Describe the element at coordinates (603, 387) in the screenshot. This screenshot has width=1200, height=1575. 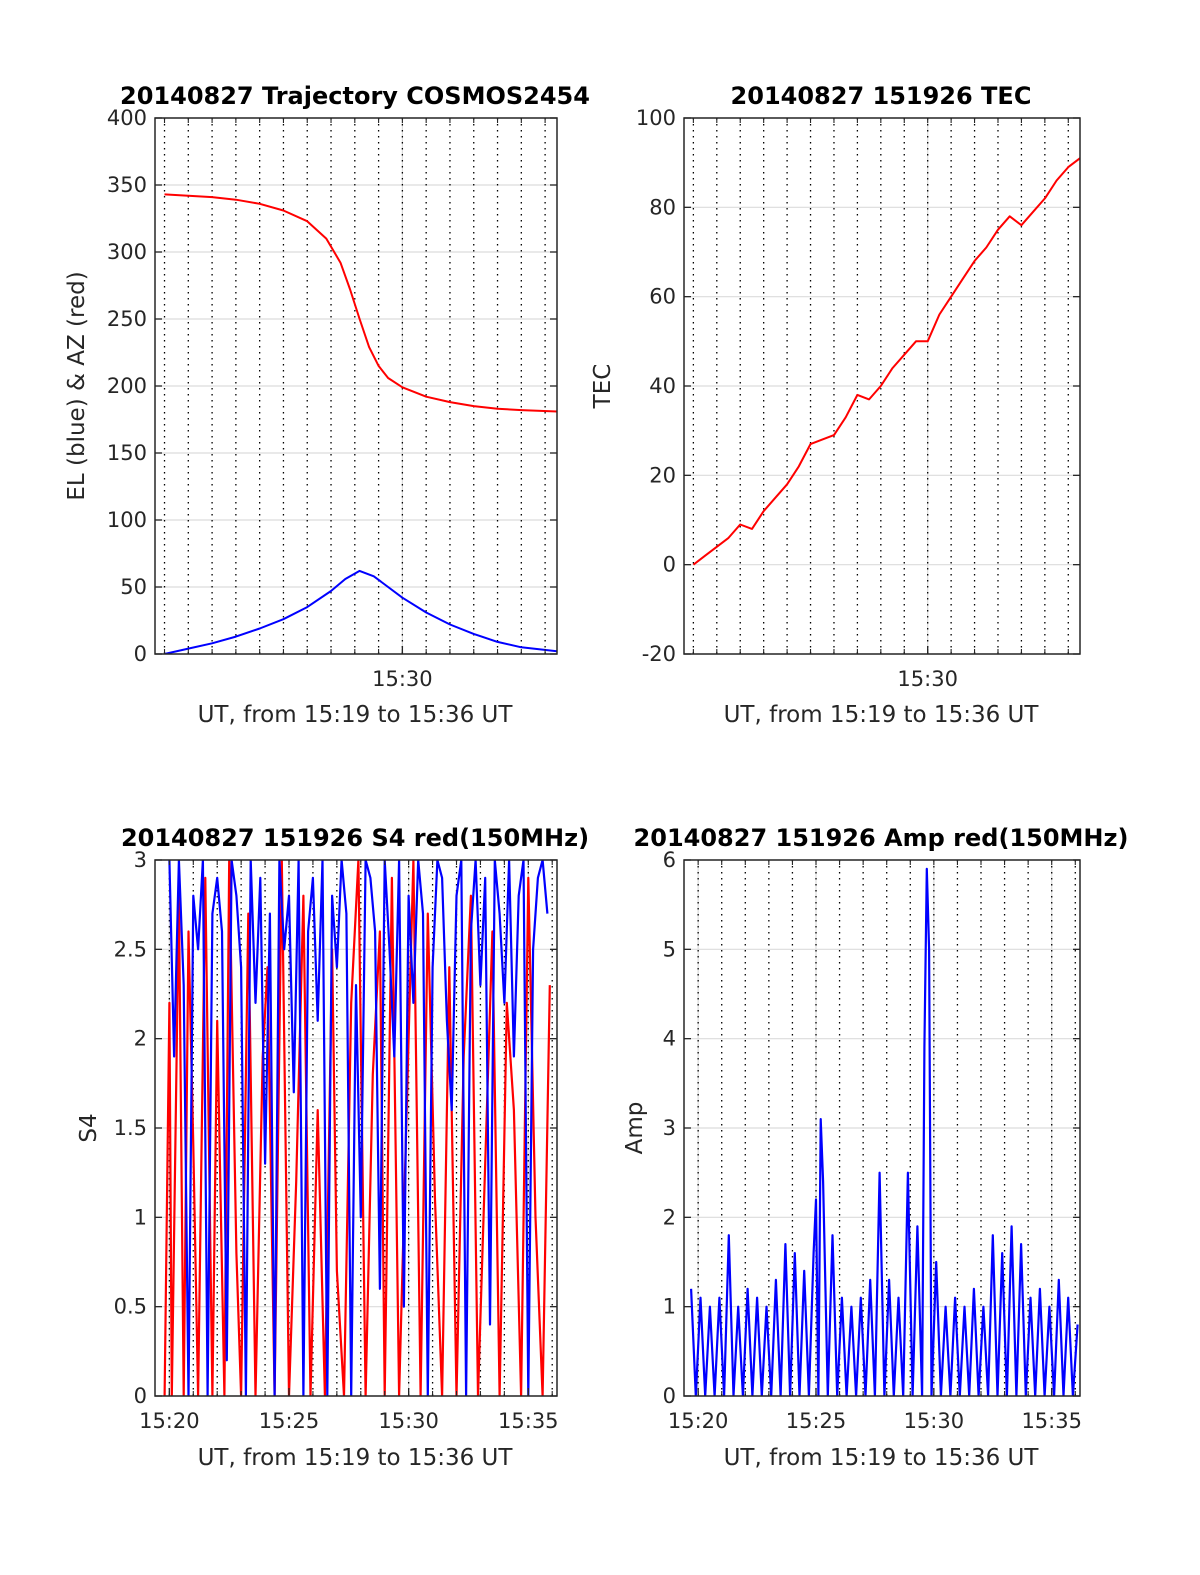
I see `tec-ylabel: TEC` at that location.